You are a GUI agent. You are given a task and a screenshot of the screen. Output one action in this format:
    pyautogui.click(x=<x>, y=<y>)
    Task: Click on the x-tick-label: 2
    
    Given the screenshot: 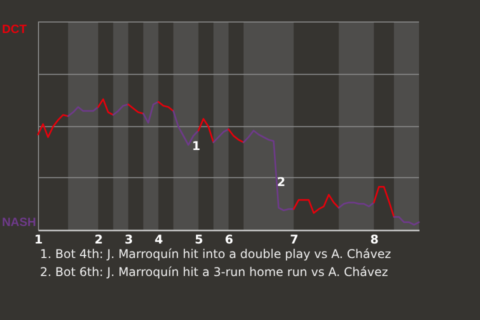 What is the action you would take?
    pyautogui.click(x=98, y=239)
    